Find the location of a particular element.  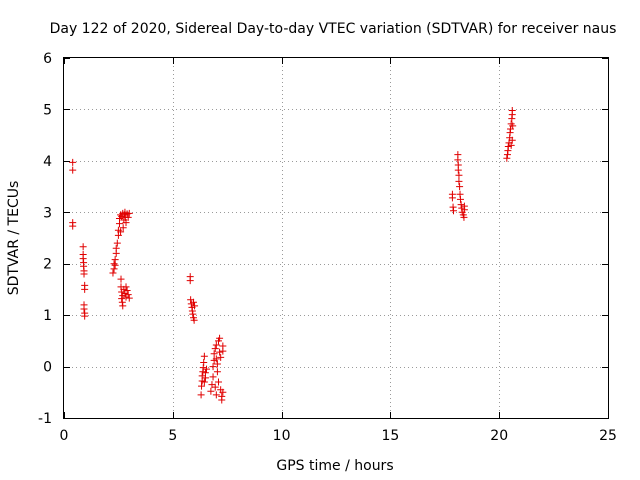

x-tick-label: 25 is located at coordinates (608, 436).